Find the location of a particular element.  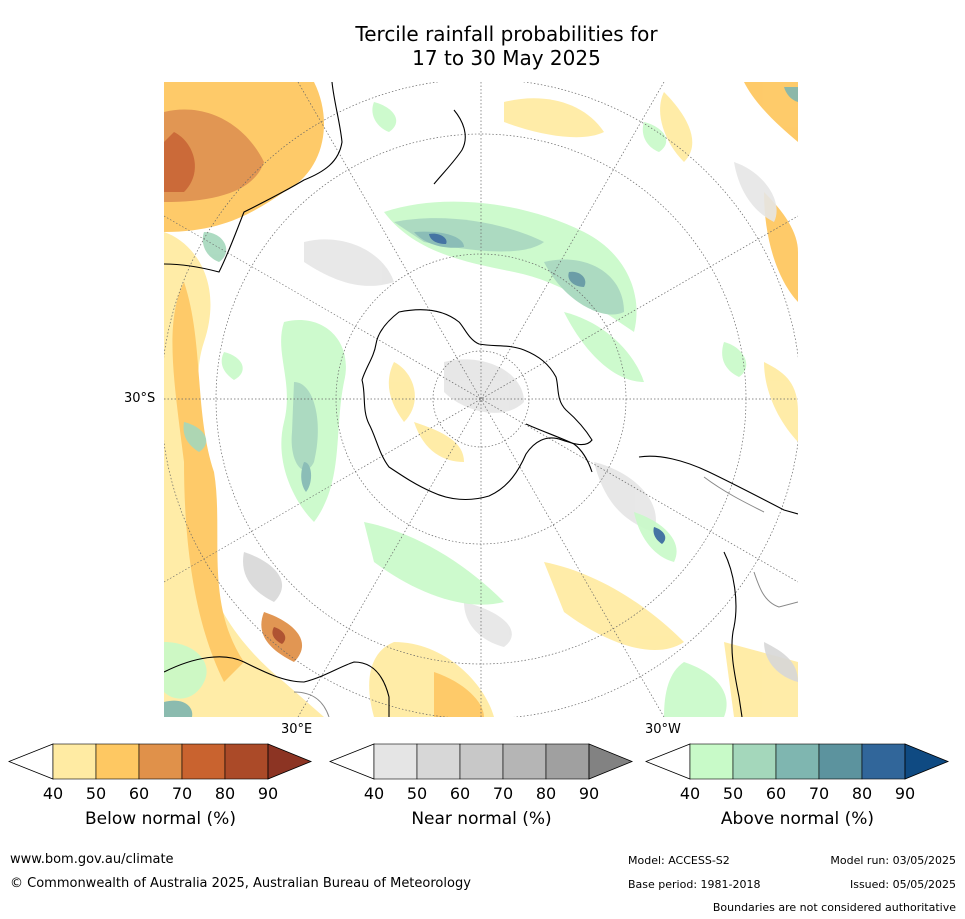

below-normal-title: Below normal (%) is located at coordinates (160, 819).